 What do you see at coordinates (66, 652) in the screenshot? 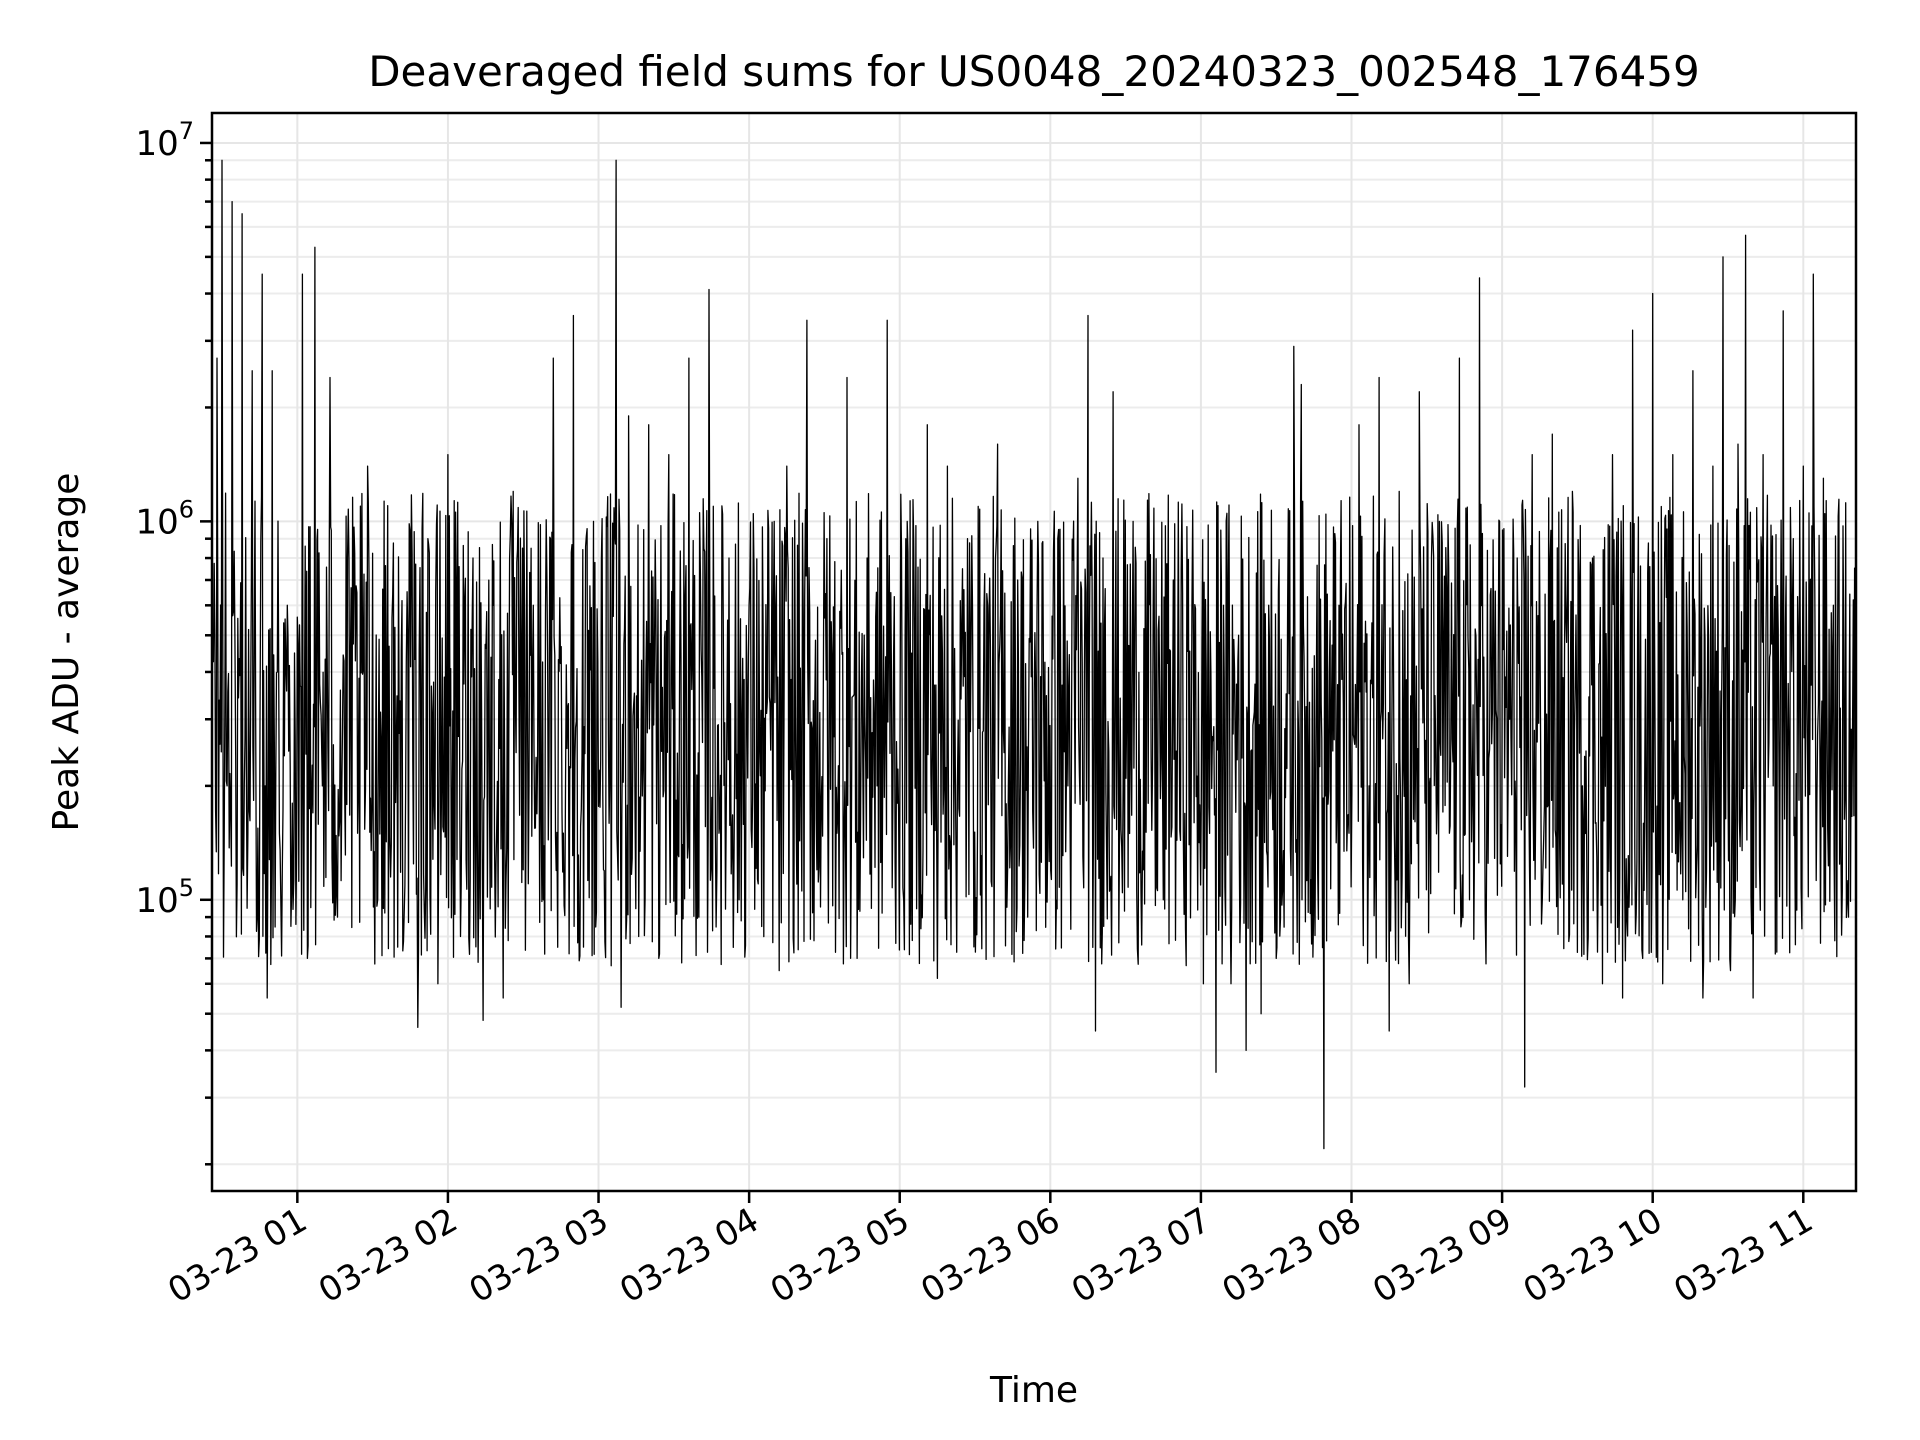
I see `y-axis-label: Peak ADU - average` at bounding box center [66, 652].